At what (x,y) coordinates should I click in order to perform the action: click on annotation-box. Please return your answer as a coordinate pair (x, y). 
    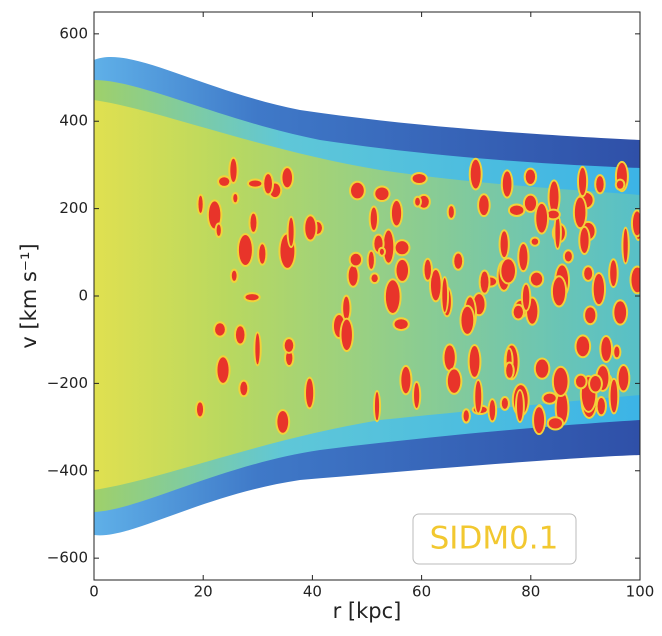
    Looking at the image, I should click on (494, 539).